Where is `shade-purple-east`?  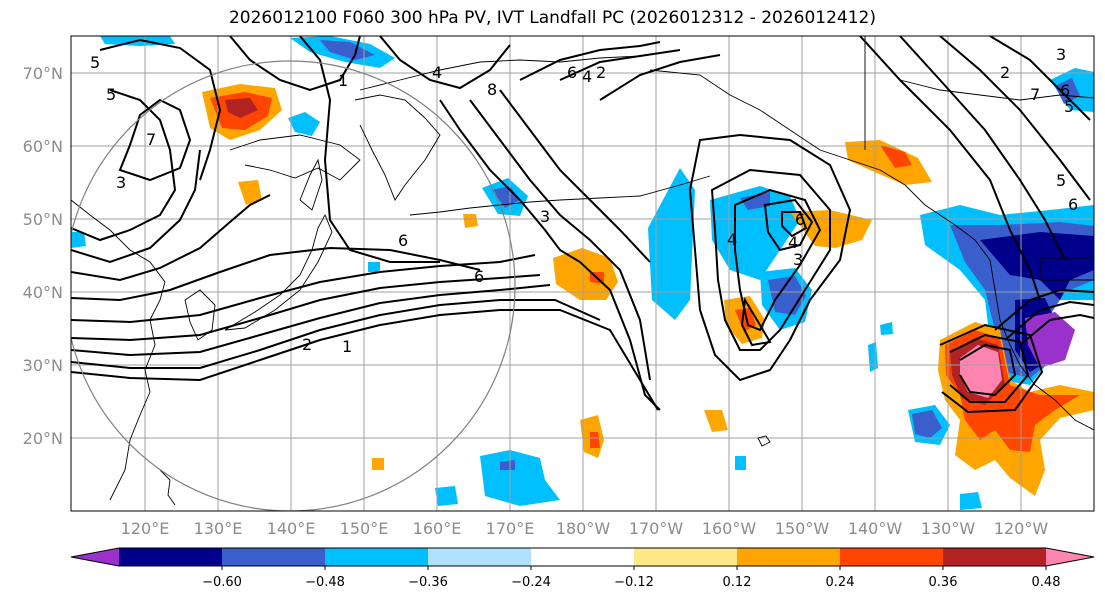
shade-purple-east is located at coordinates (1050, 340).